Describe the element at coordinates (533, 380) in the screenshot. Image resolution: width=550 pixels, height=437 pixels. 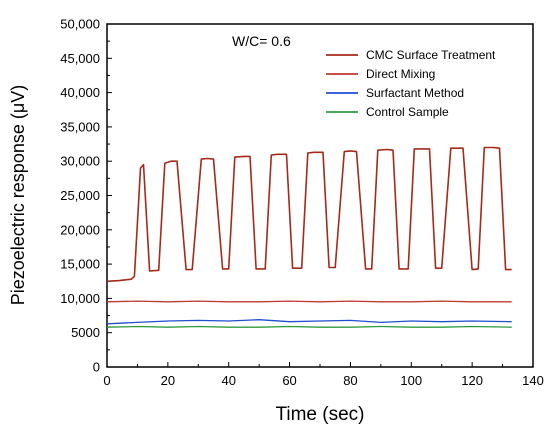
I see `x-tick-label: 140` at that location.